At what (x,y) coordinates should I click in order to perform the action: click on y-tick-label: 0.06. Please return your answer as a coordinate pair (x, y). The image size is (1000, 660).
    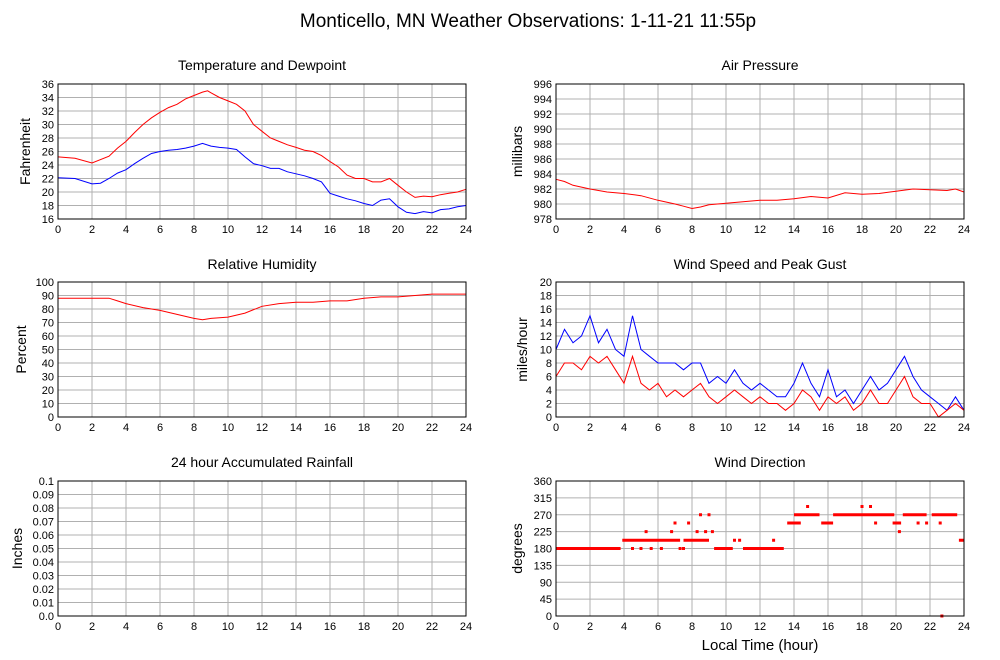
    Looking at the image, I should click on (43, 536).